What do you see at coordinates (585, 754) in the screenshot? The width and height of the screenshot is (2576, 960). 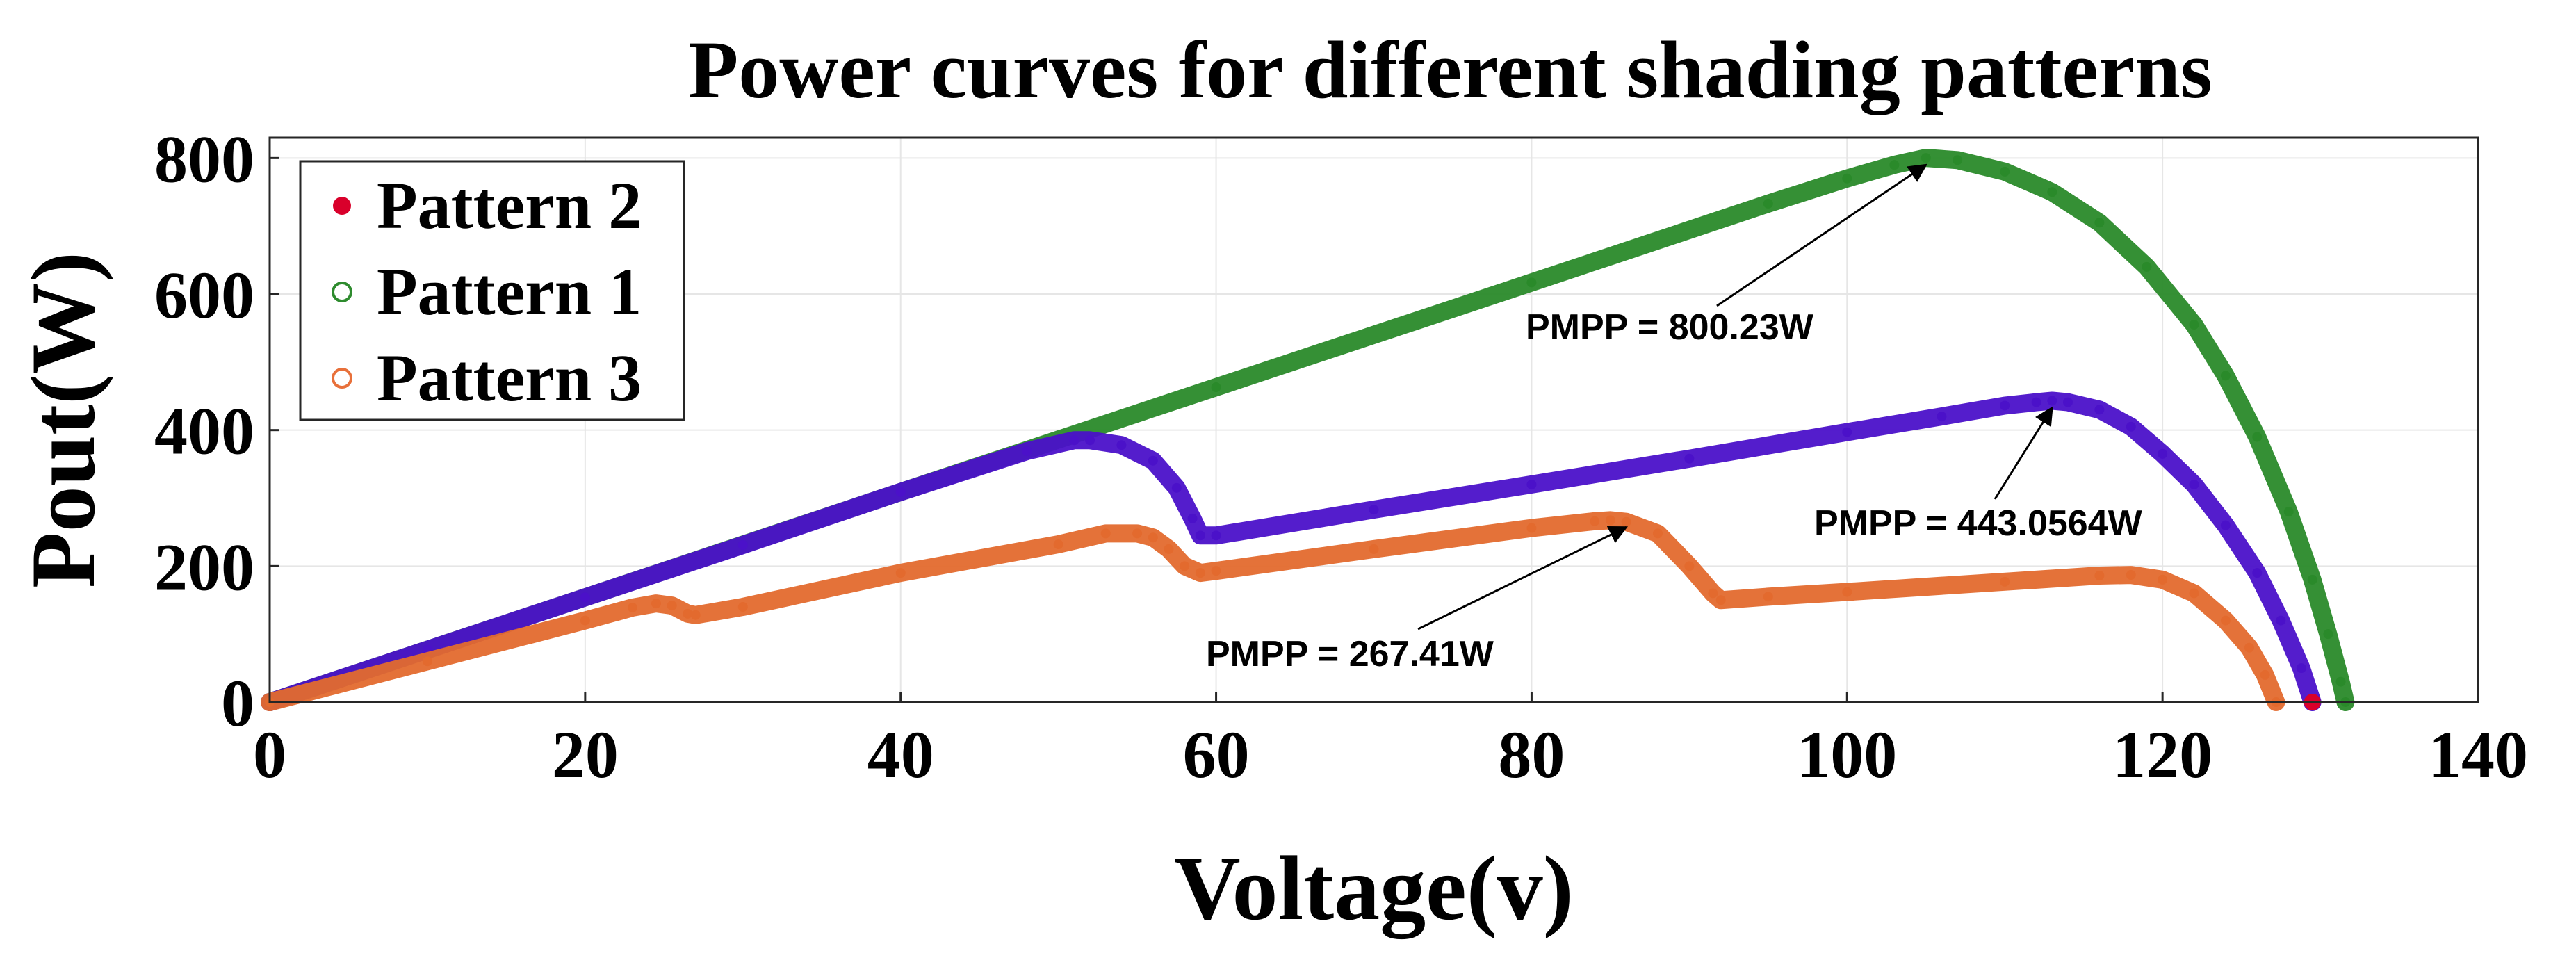 I see `x-tick-label: 20` at bounding box center [585, 754].